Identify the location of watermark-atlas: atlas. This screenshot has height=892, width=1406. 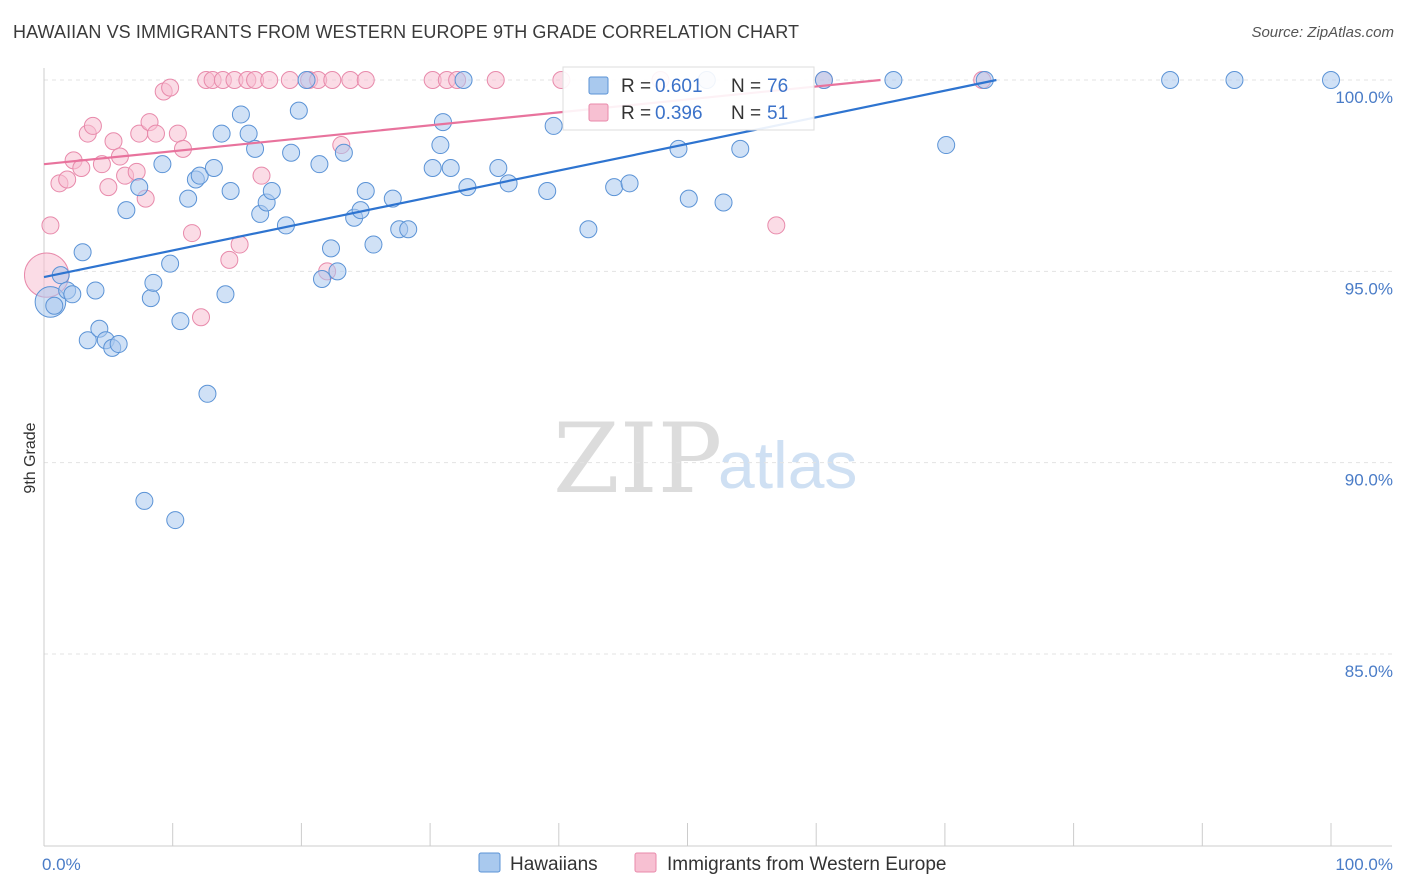
(787, 465).